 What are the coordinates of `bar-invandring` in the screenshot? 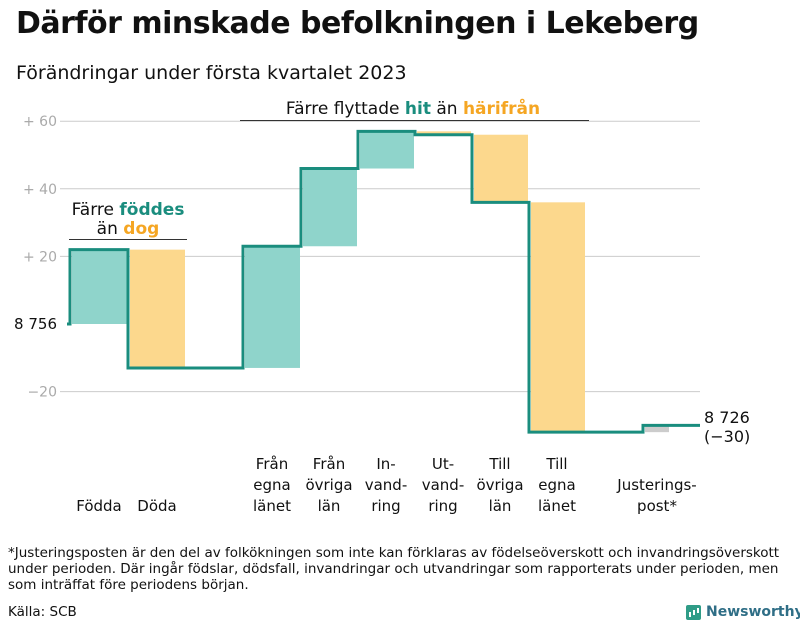 It's located at (387, 150).